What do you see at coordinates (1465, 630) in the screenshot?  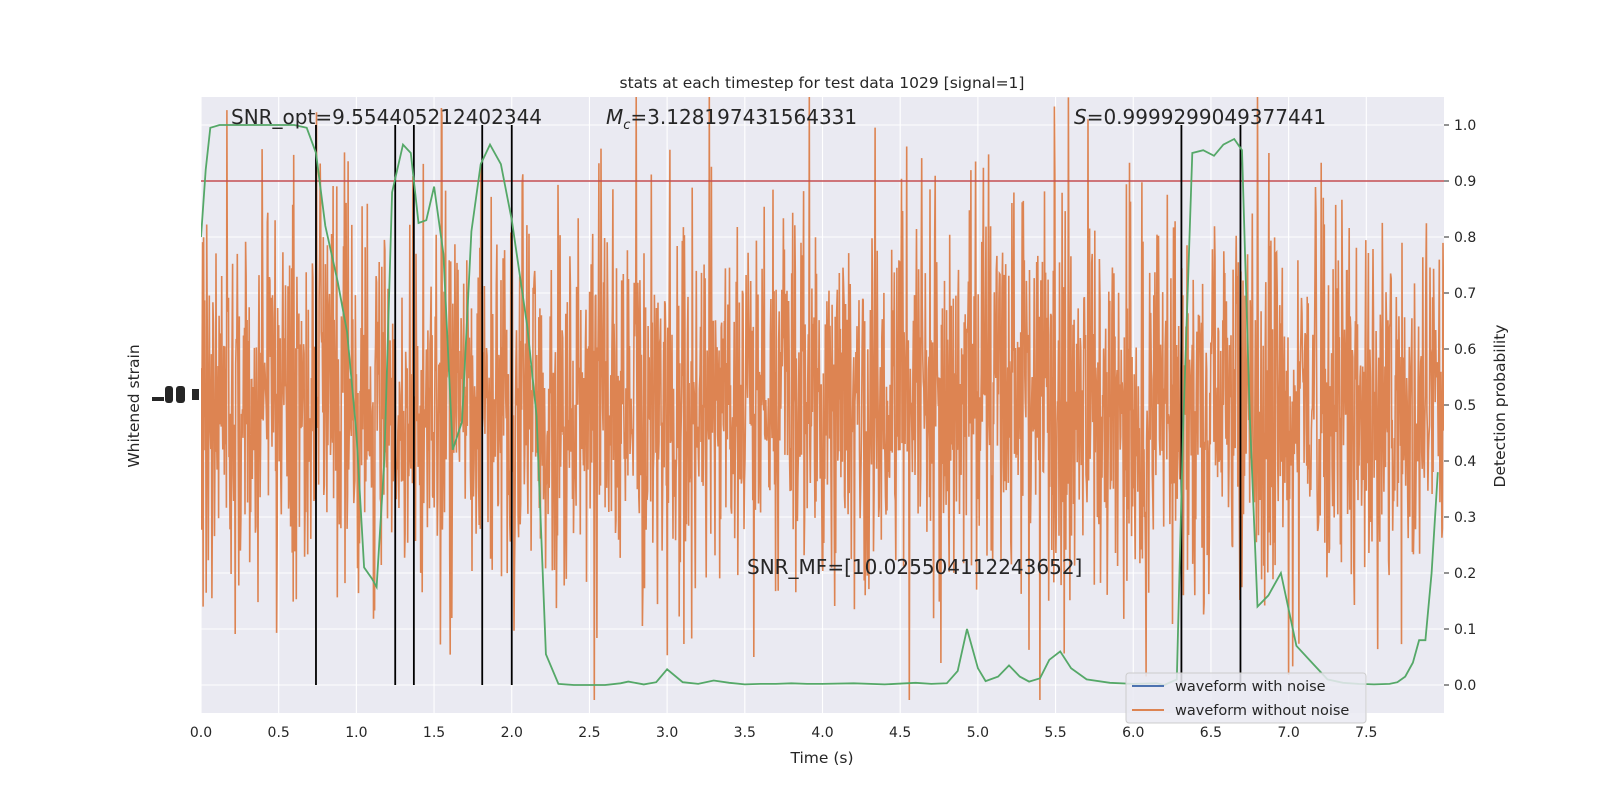 I see `y-tick-label: 0.1` at bounding box center [1465, 630].